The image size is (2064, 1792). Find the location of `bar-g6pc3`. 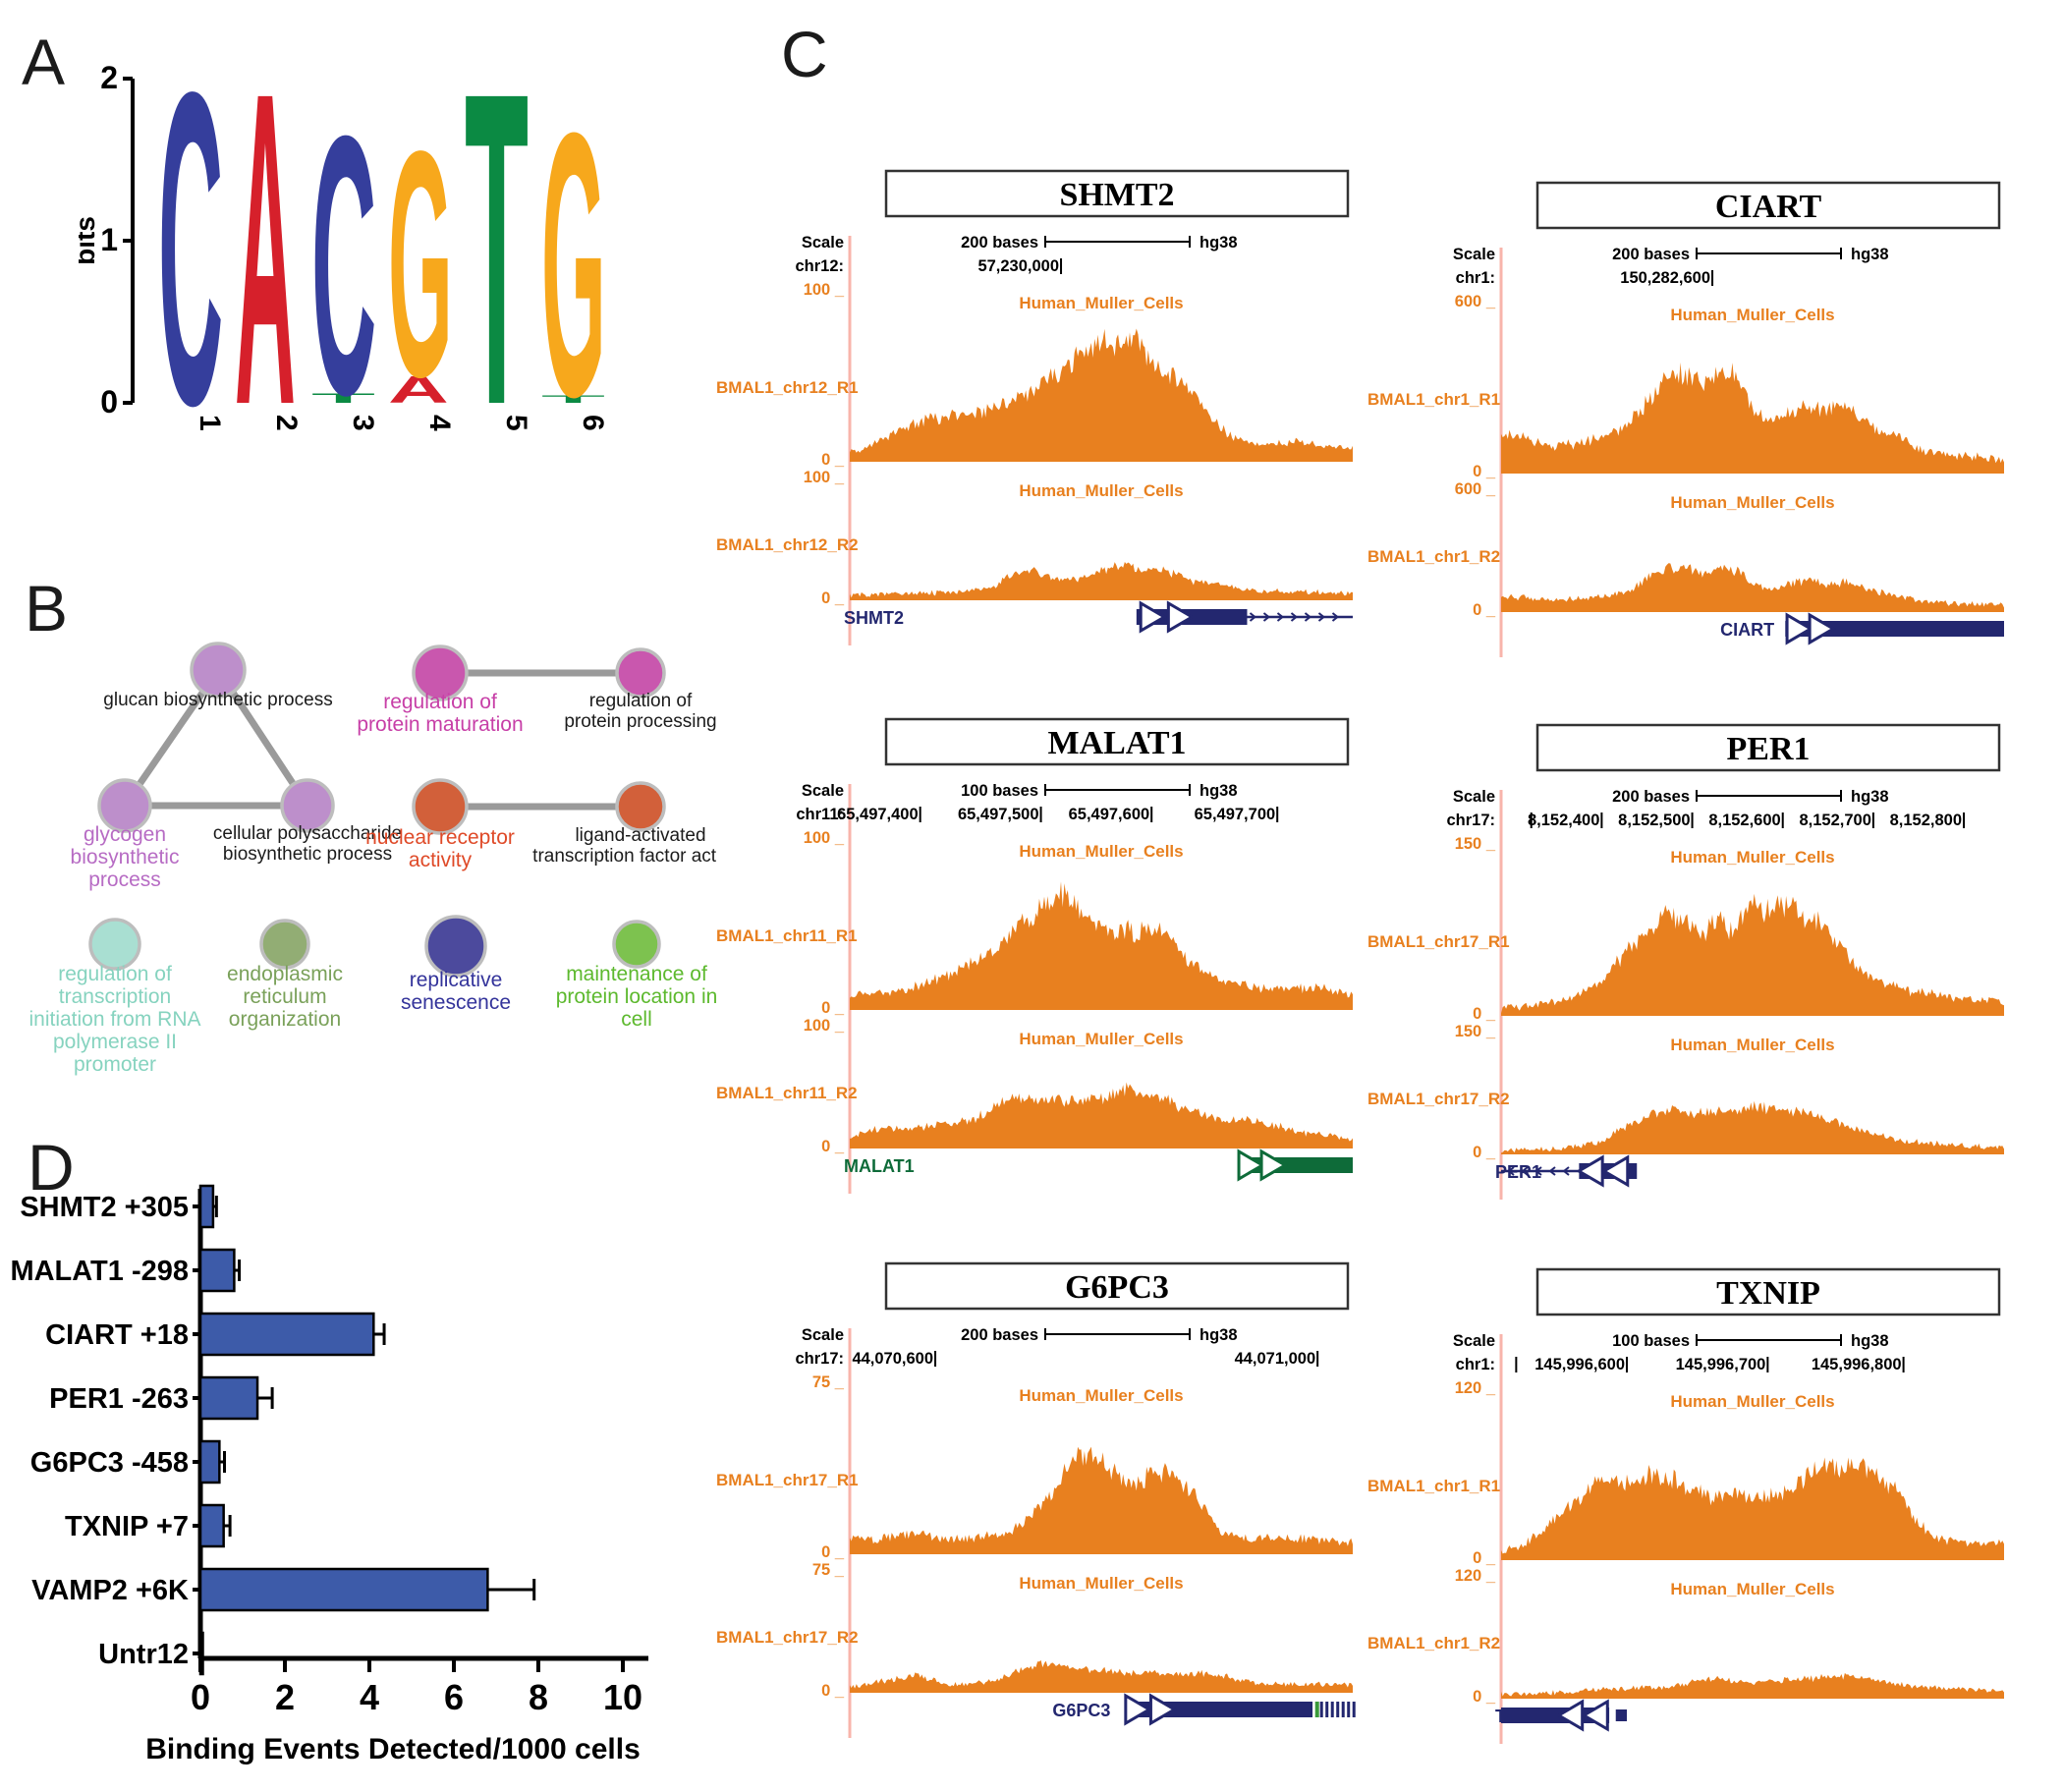

bar-g6pc3 is located at coordinates (209, 1461).